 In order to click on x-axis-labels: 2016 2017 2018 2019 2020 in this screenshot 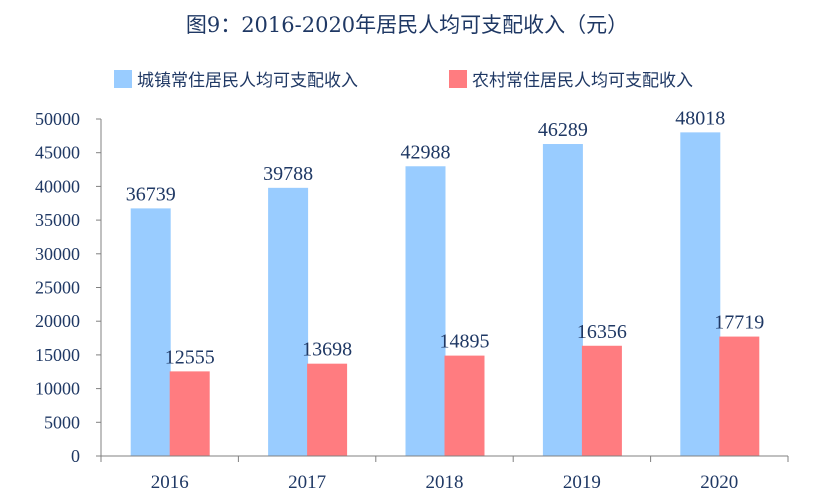, I will do `click(445, 482)`.